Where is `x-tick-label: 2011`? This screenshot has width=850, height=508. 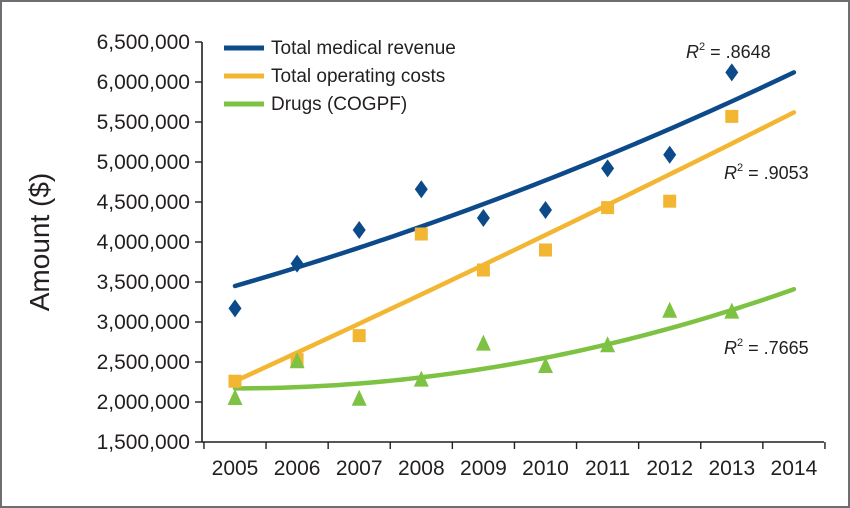
x-tick-label: 2011 is located at coordinates (607, 468).